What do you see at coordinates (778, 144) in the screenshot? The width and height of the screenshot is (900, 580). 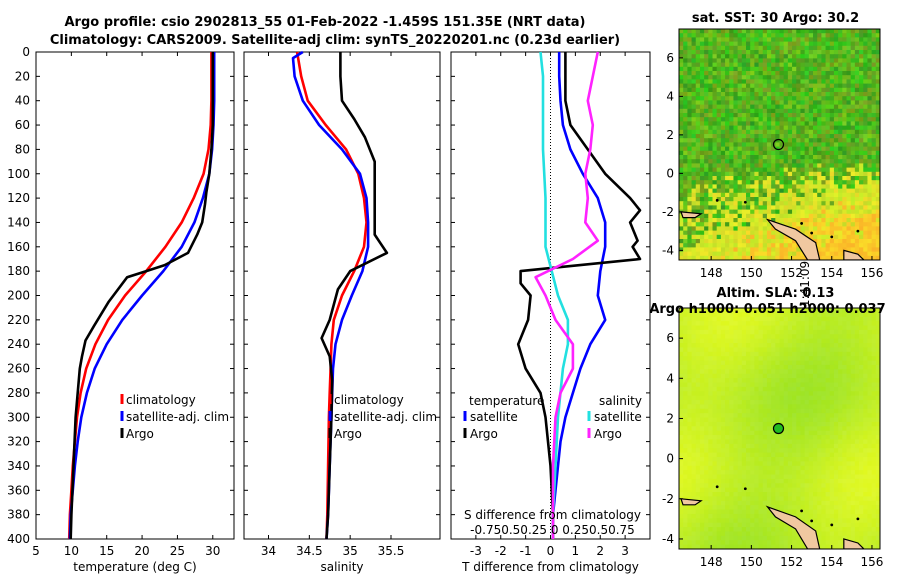 I see `argo-location-marker` at bounding box center [778, 144].